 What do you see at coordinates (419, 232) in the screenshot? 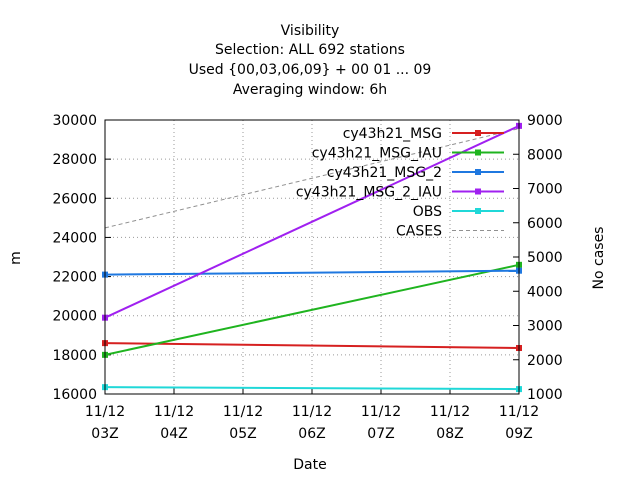
I see `legend-label: CASES` at bounding box center [419, 232].